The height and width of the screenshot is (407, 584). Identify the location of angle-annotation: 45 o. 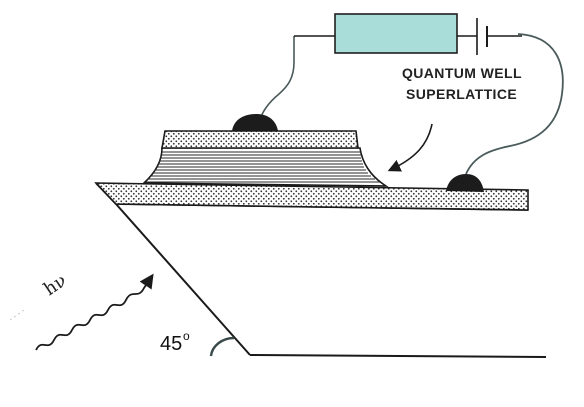
(197, 343).